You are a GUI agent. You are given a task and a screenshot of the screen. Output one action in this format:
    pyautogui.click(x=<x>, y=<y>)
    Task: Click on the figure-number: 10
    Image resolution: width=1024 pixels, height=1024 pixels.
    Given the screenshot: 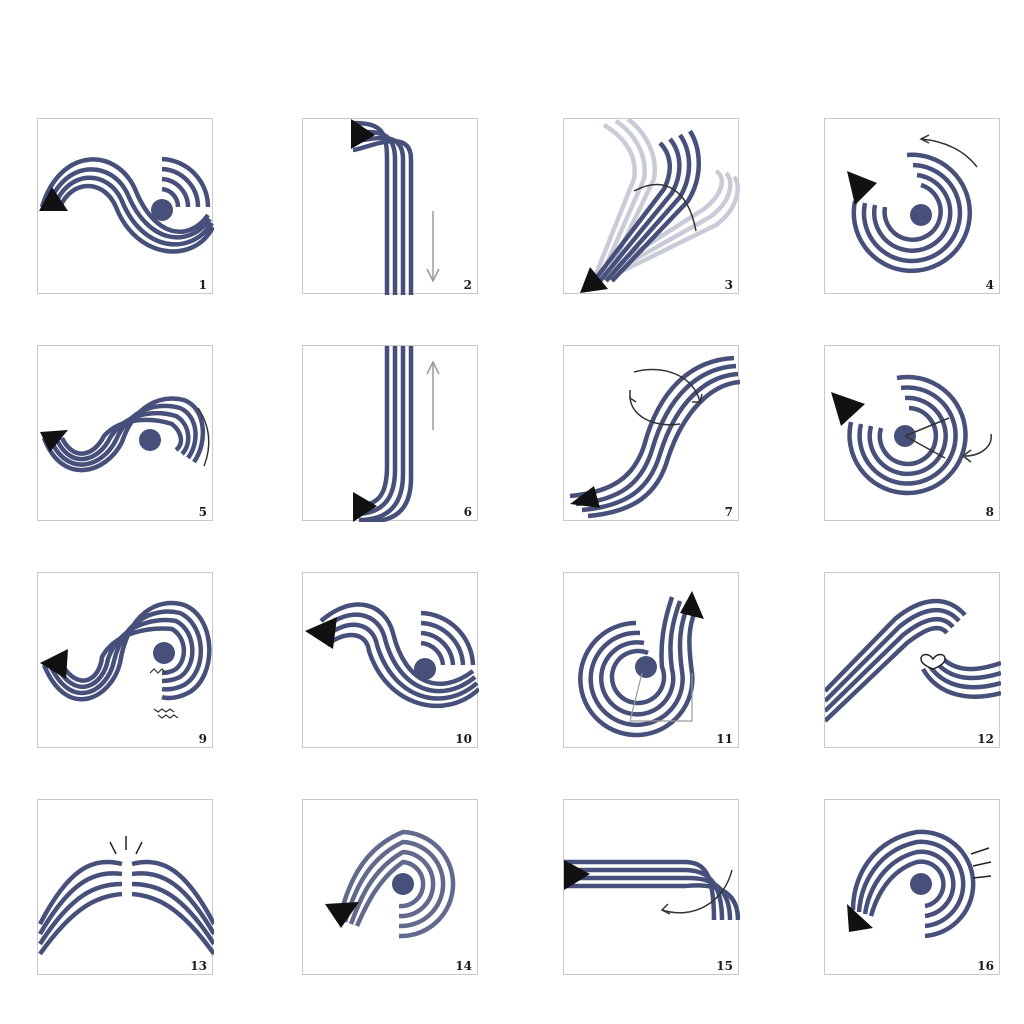 What is the action you would take?
    pyautogui.click(x=463, y=739)
    